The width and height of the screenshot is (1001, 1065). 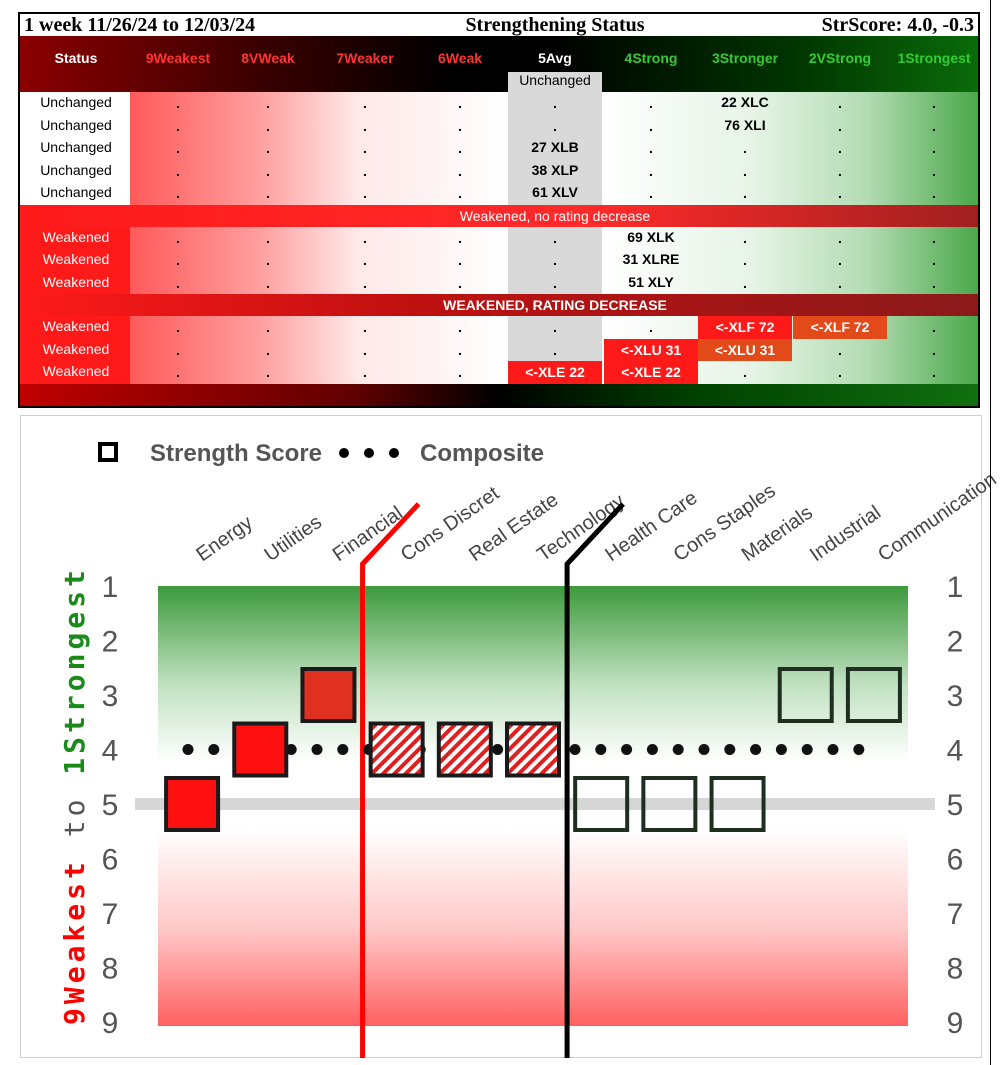 What do you see at coordinates (790, 148) in the screenshot?
I see `unchanged-right-grad` at bounding box center [790, 148].